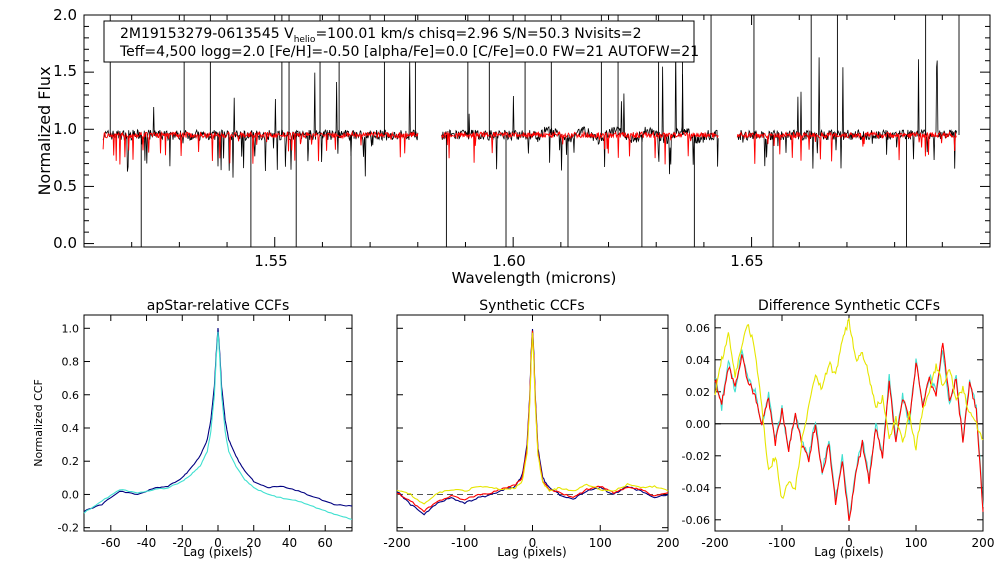  I want to click on ccf1-ylabel: Normalized CCF, so click(38, 423).